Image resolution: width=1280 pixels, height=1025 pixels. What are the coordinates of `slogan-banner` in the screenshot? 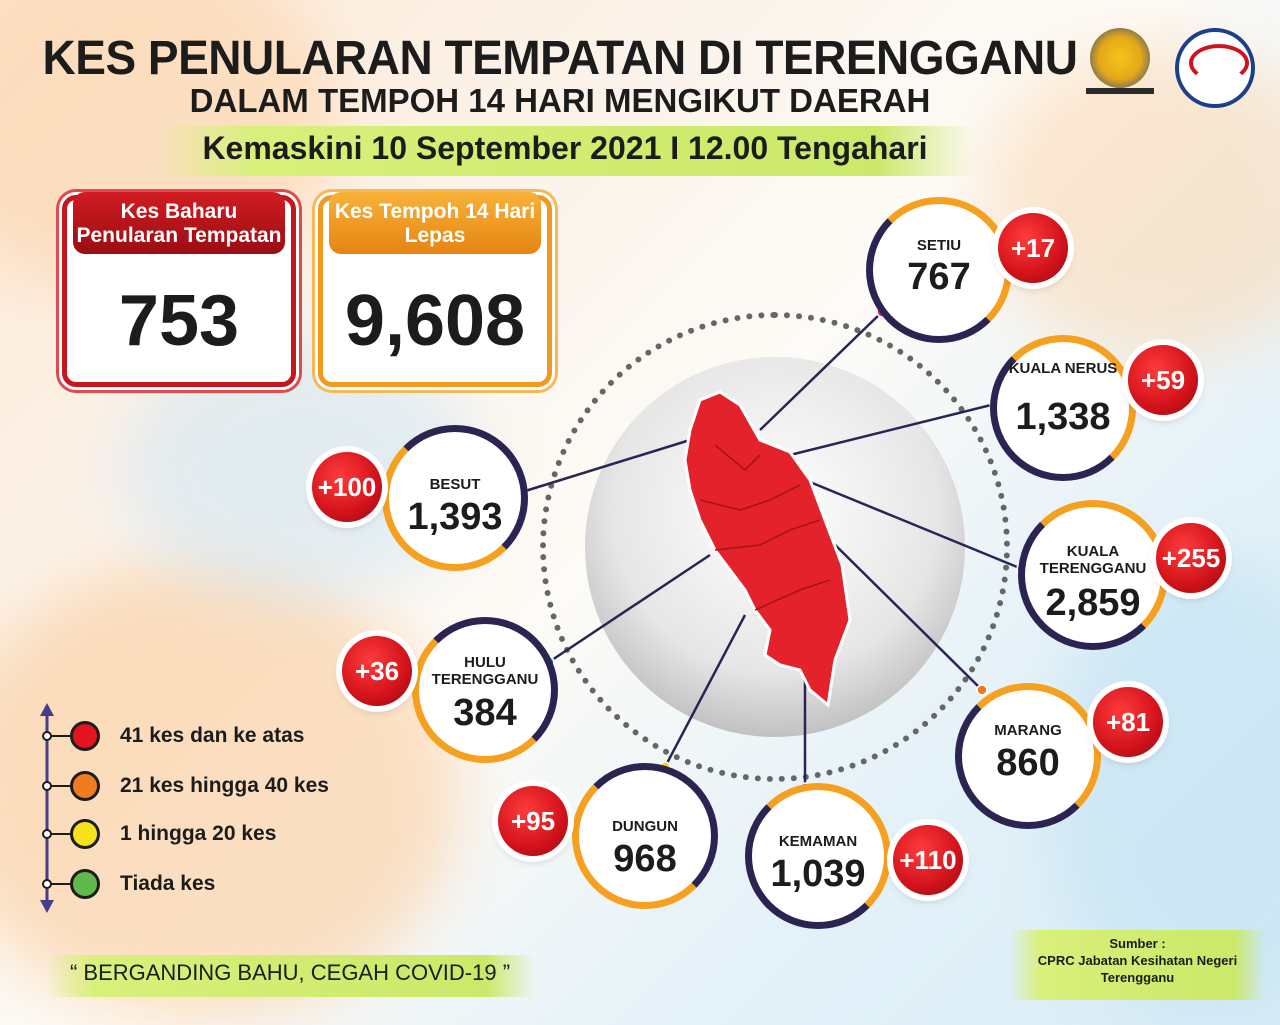 It's located at (290, 976).